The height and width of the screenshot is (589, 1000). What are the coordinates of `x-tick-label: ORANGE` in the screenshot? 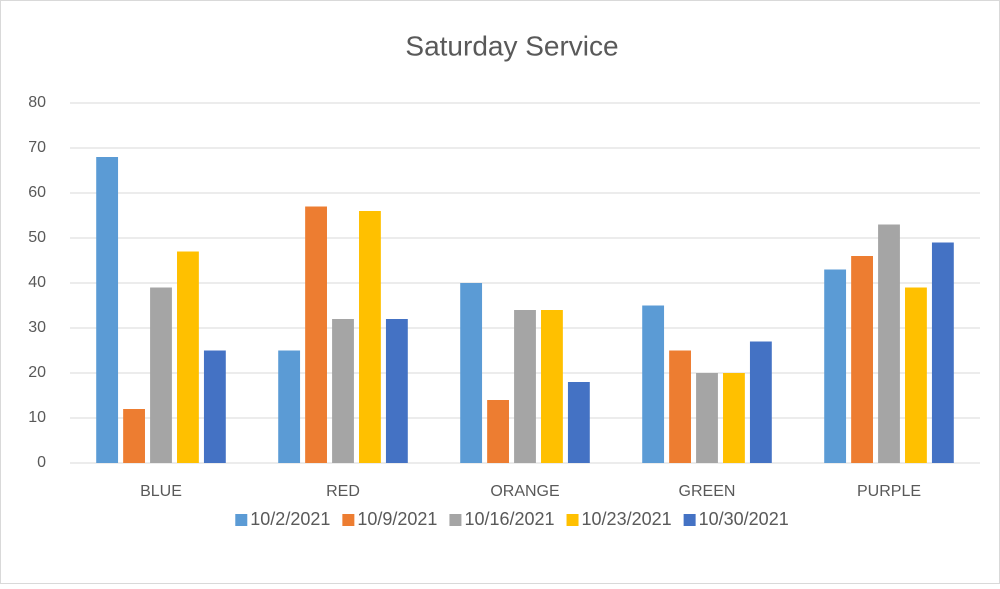 It's located at (524, 491).